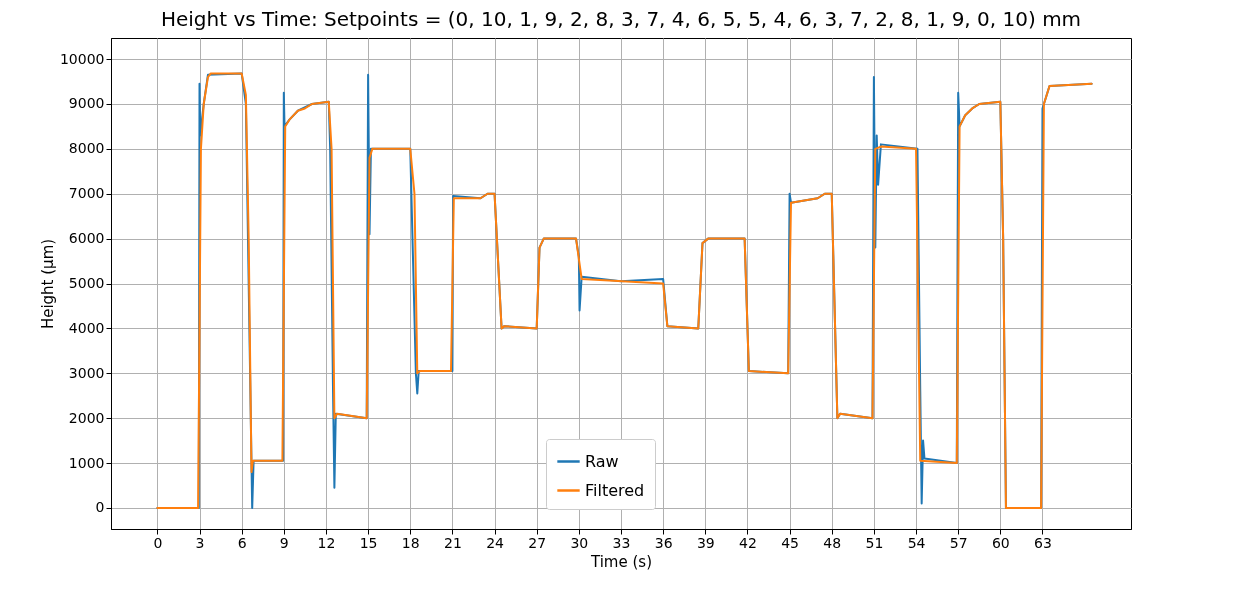 This screenshot has height=592, width=1239. What do you see at coordinates (663, 542) in the screenshot?
I see `x-tick-label: 36` at bounding box center [663, 542].